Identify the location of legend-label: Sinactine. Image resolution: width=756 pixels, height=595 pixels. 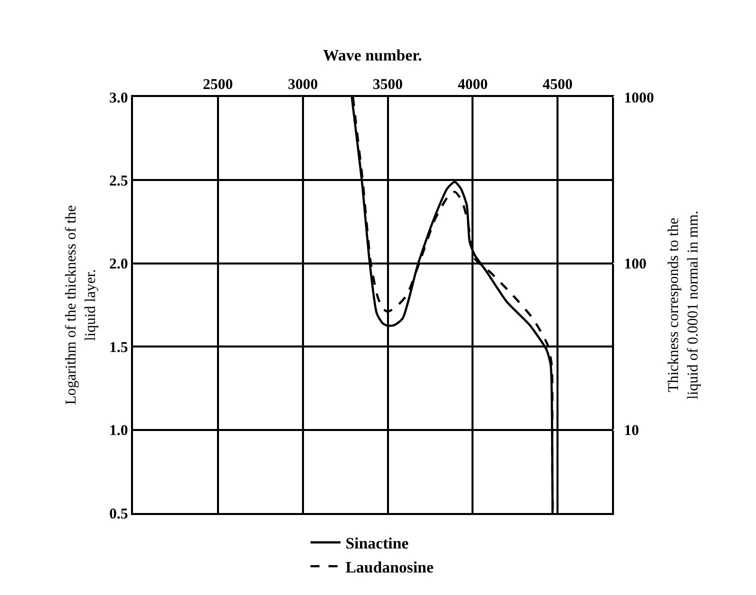
(377, 544).